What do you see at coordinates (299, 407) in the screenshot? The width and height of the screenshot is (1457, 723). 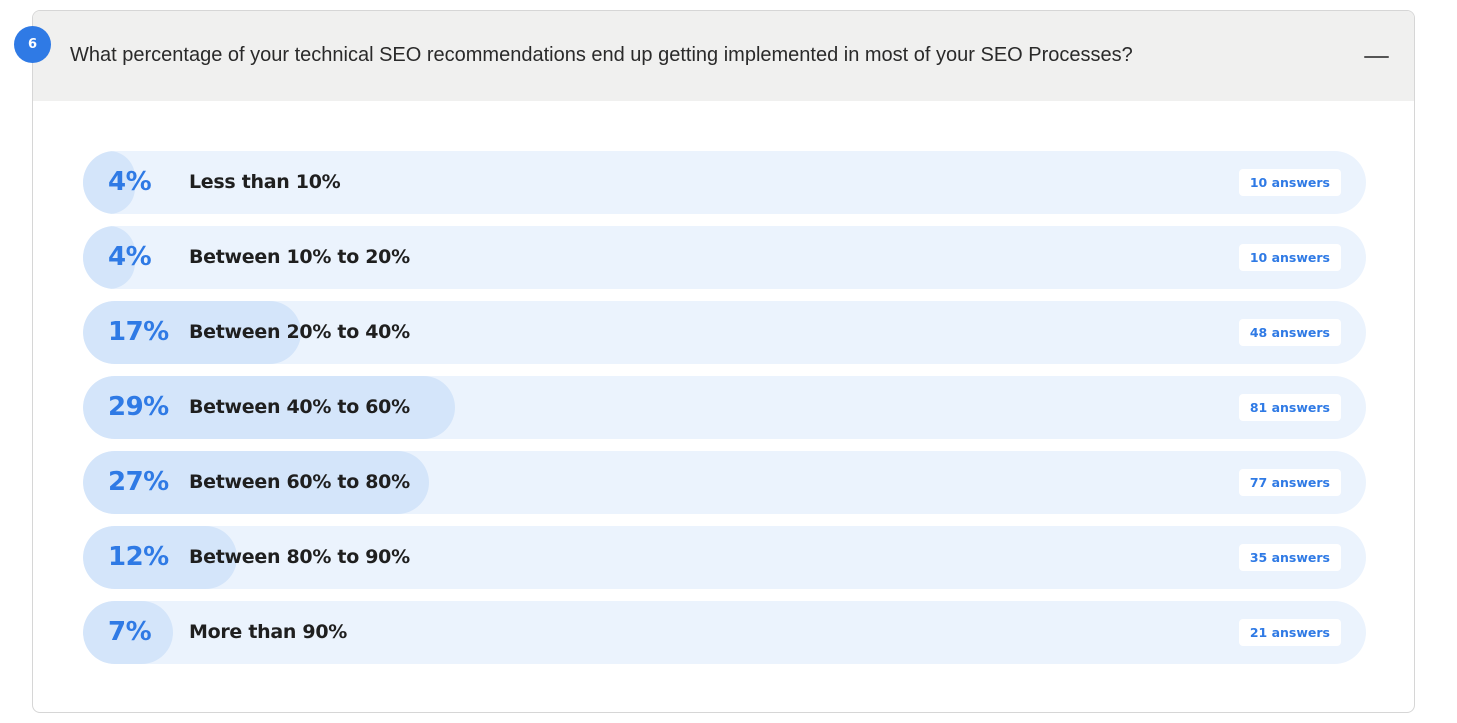 I see `option-label: Between 40% to 60%` at bounding box center [299, 407].